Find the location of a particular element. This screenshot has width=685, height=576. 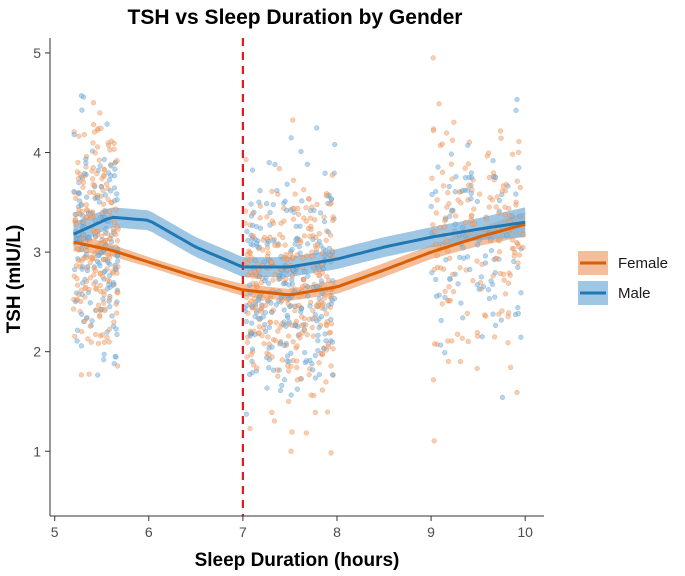

legend-label-male: Male is located at coordinates (634, 293).